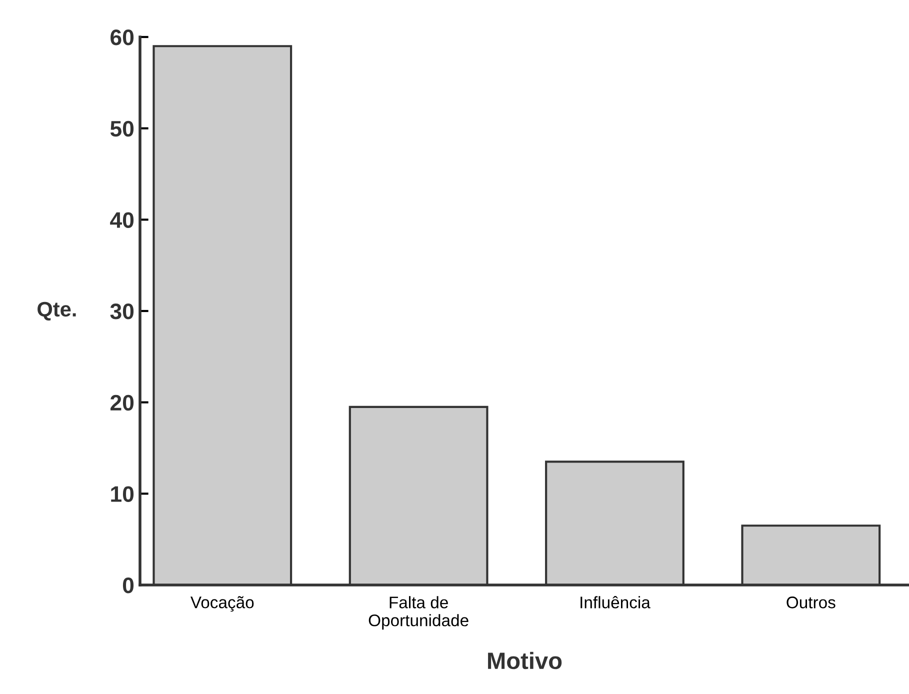 This screenshot has width=909, height=694. I want to click on y-tick-label: 20, so click(122, 402).